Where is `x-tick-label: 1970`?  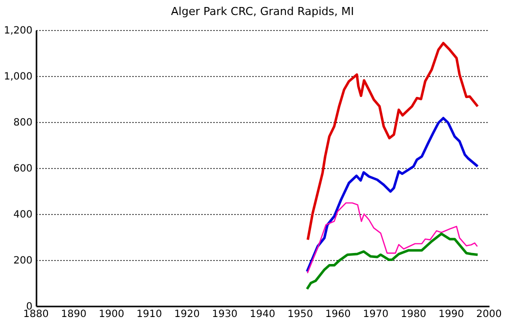
x-tick-label: 1970 is located at coordinates (375, 314).